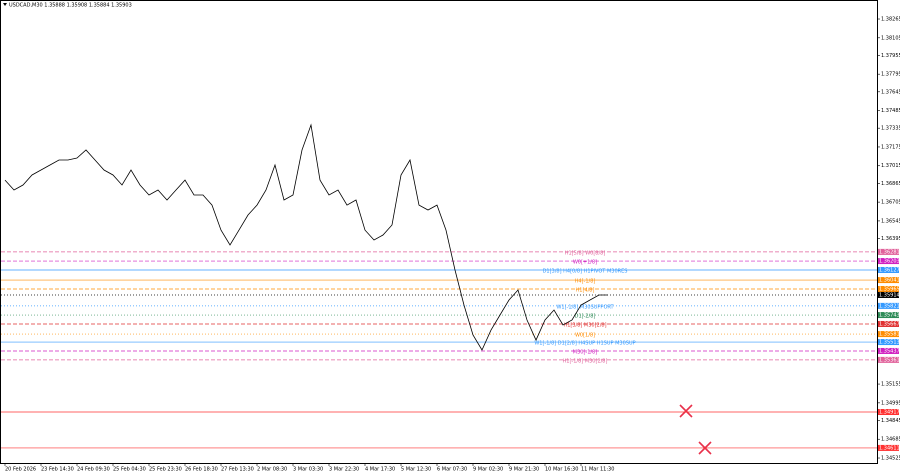 The height and width of the screenshot is (474, 900). I want to click on level-label: H1[5/8] W0[8/8], so click(585, 253).